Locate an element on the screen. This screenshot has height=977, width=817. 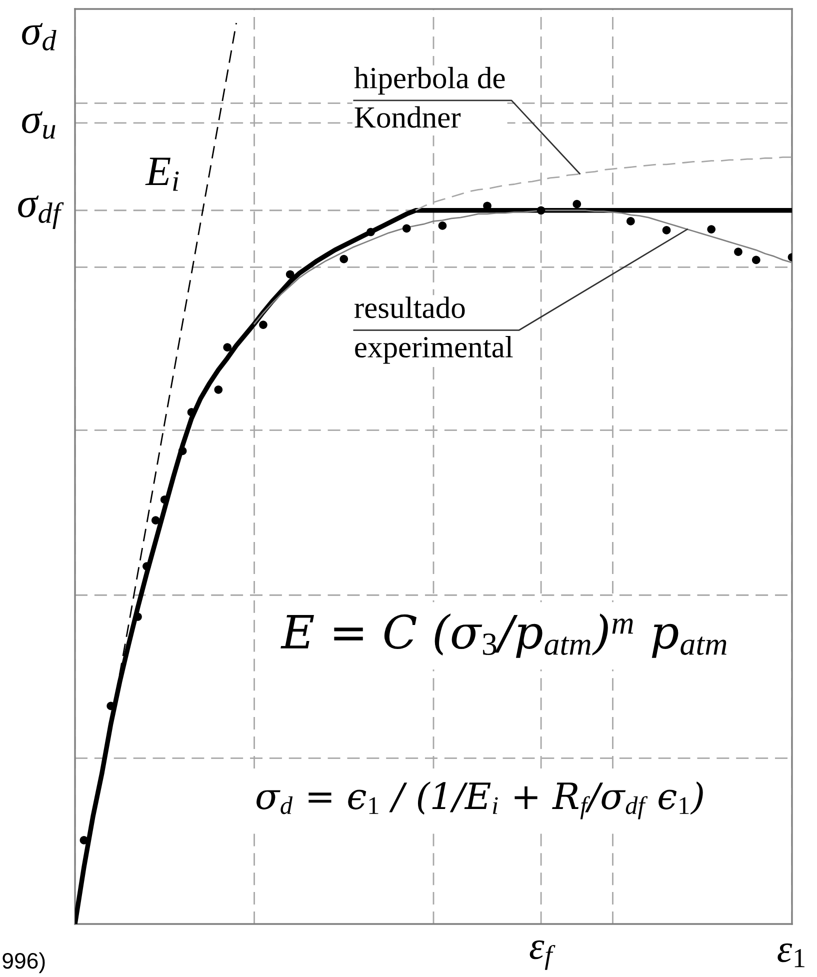
y-axis-title: σ$_{d}$ is located at coordinates (39, 36).